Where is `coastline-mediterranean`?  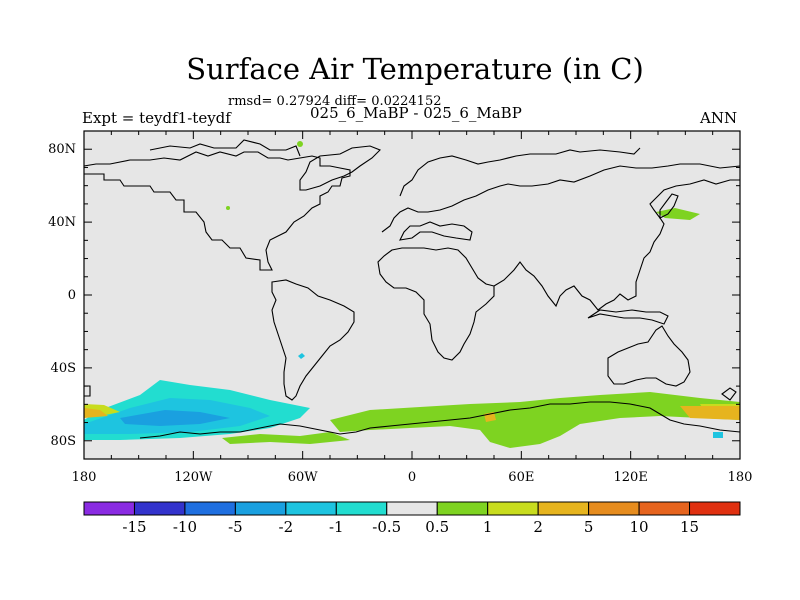
coastline-mediterranean is located at coordinates (436, 231).